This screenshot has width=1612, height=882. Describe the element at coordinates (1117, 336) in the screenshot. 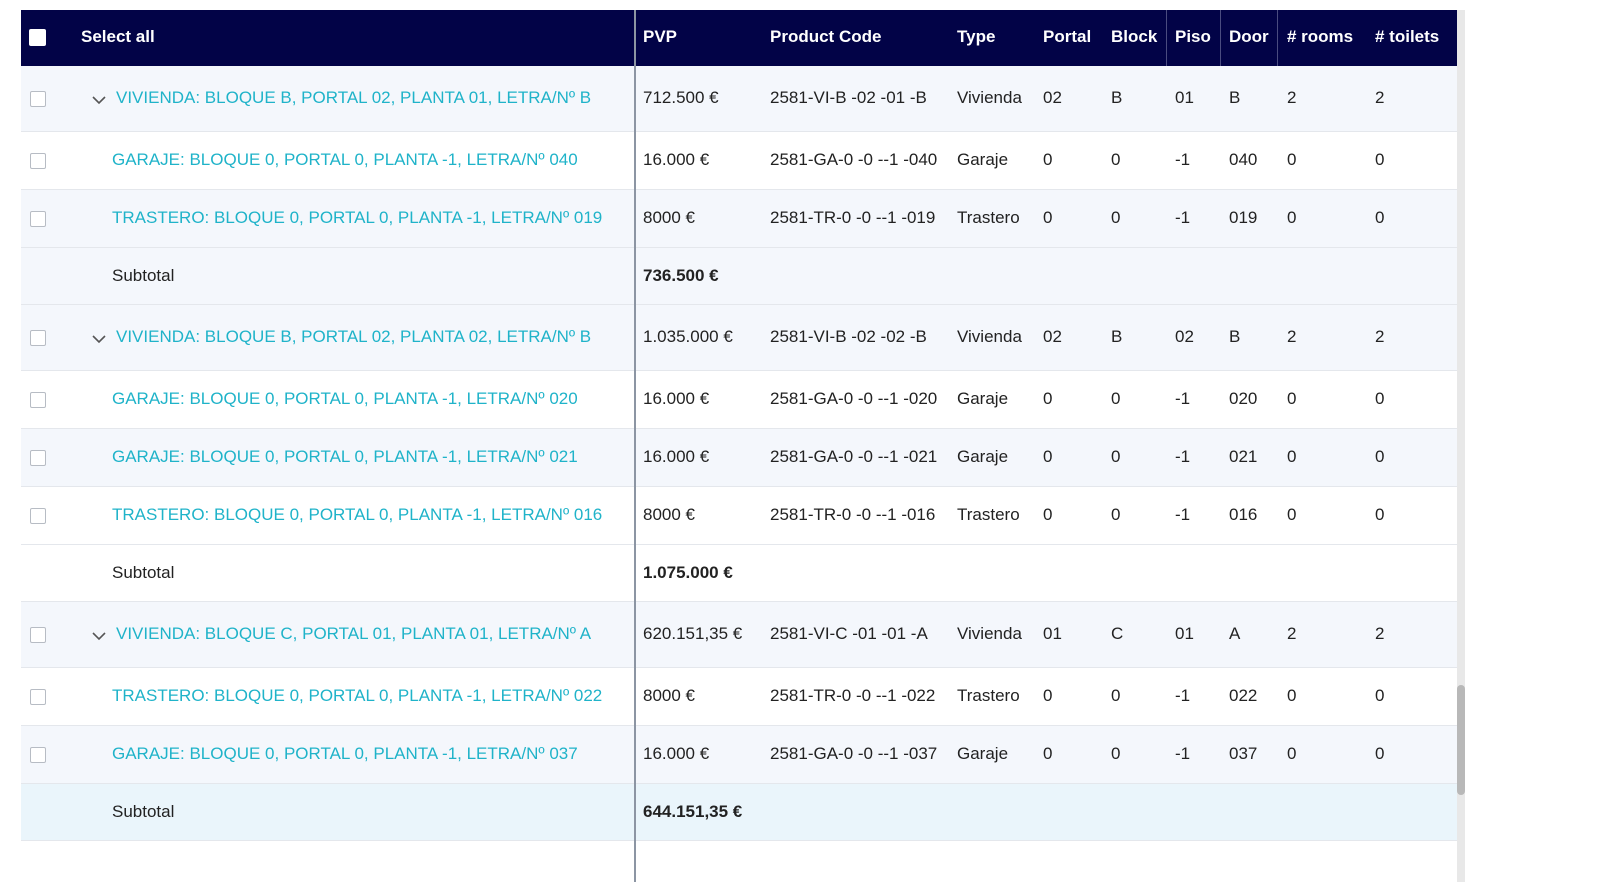

I see `cell-block: B` at that location.